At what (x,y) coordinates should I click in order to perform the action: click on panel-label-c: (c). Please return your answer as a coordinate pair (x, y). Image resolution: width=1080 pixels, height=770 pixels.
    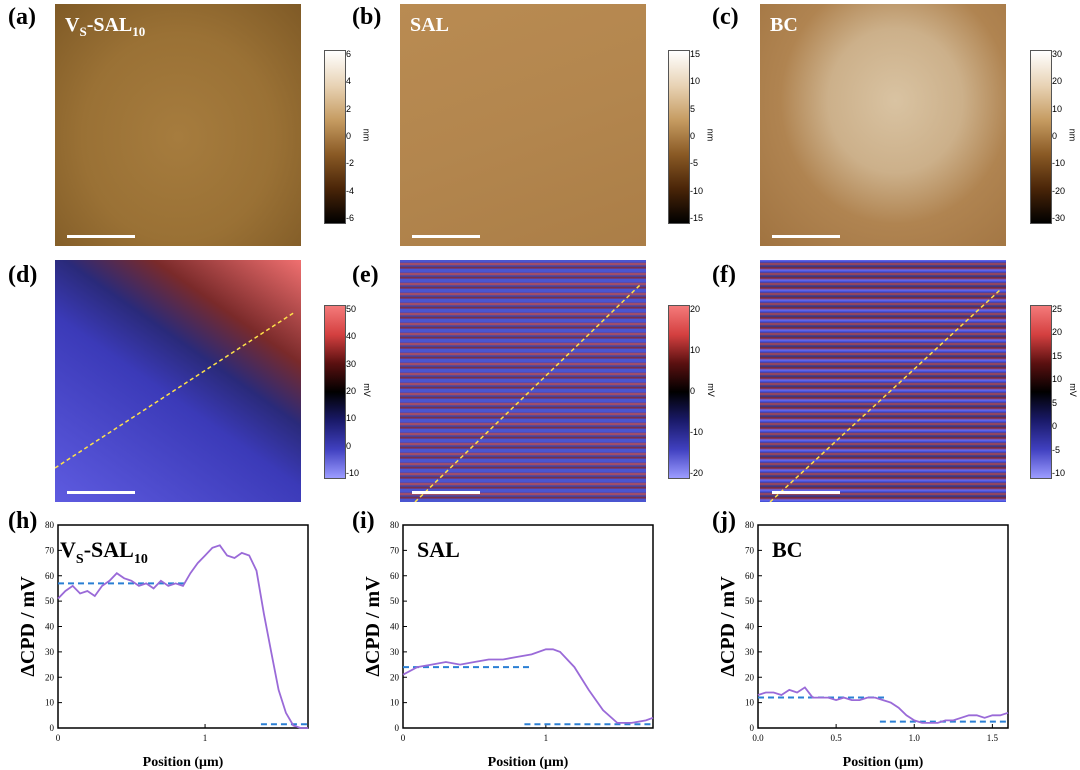
    Looking at the image, I should click on (725, 17).